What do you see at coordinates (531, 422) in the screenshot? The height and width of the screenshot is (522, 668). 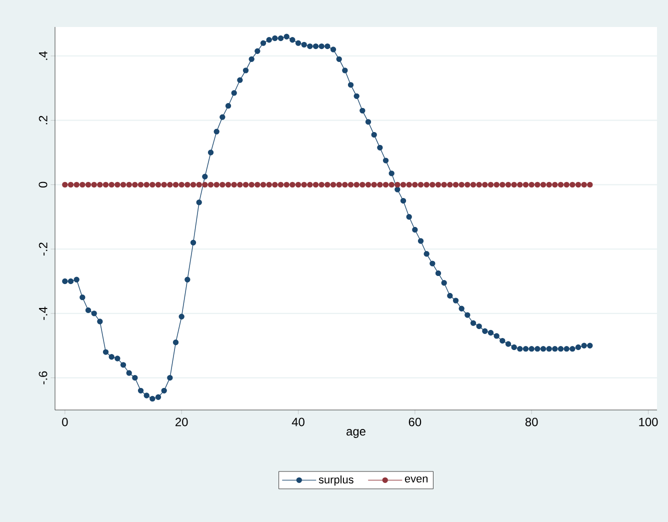 I see `x-tick-label: 80` at bounding box center [531, 422].